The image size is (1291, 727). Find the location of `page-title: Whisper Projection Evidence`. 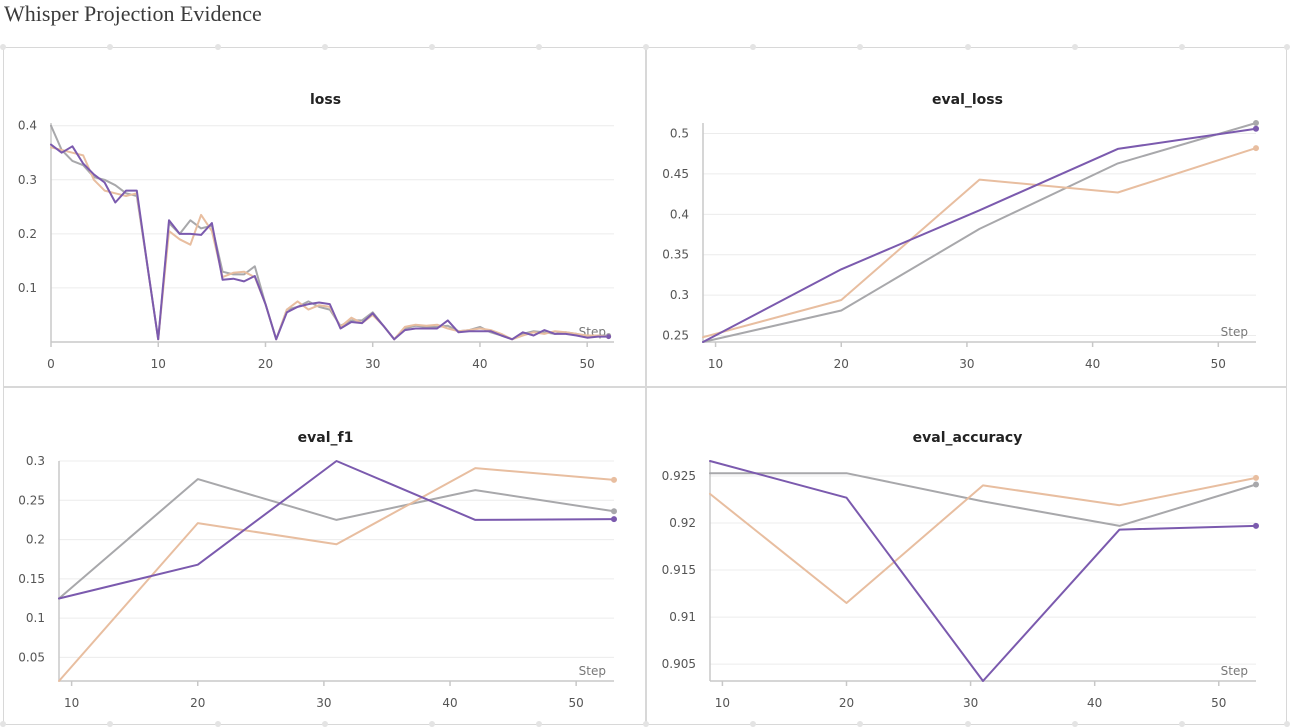

page-title: Whisper Projection Evidence is located at coordinates (133, 14).